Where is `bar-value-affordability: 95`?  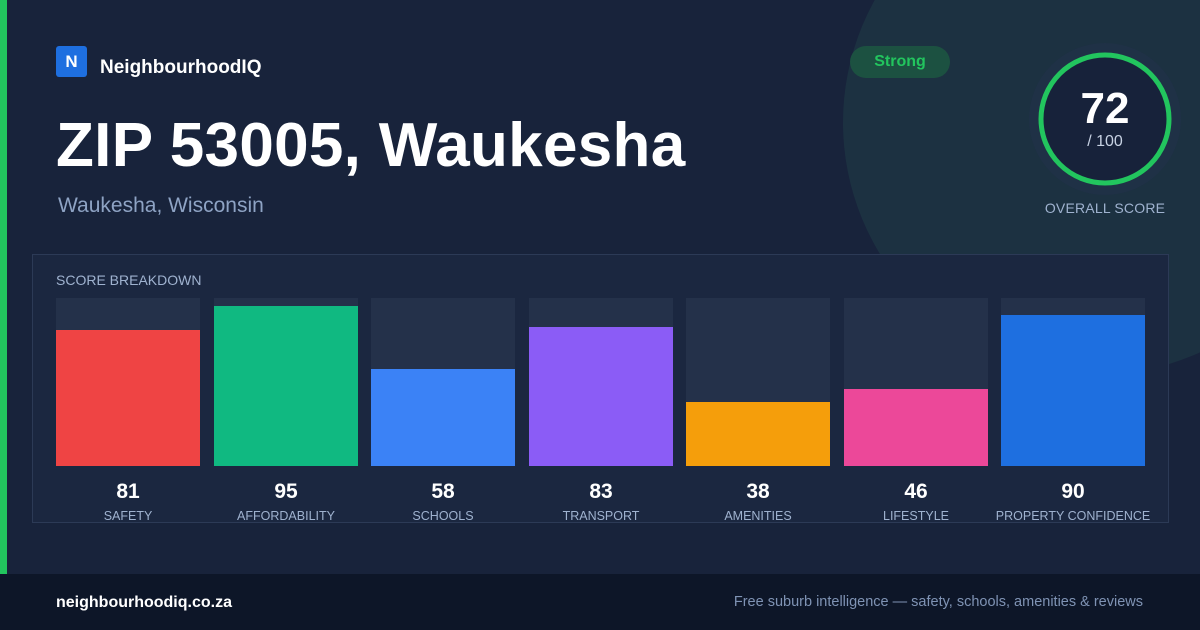 bar-value-affordability: 95 is located at coordinates (286, 491).